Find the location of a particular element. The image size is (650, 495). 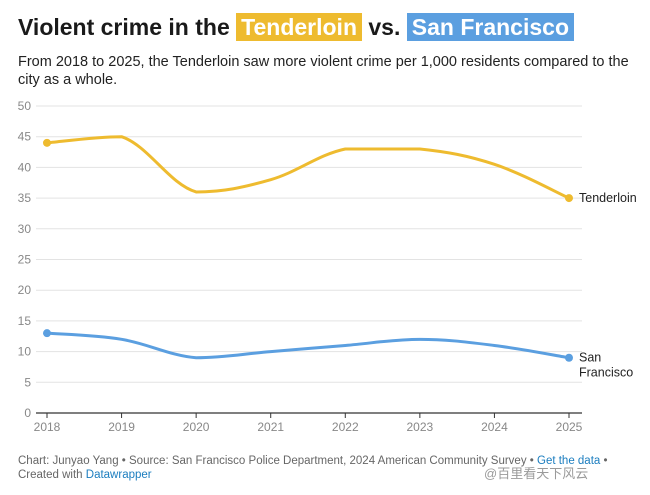

x-tick-label-2021: 2021 is located at coordinates (270, 427).